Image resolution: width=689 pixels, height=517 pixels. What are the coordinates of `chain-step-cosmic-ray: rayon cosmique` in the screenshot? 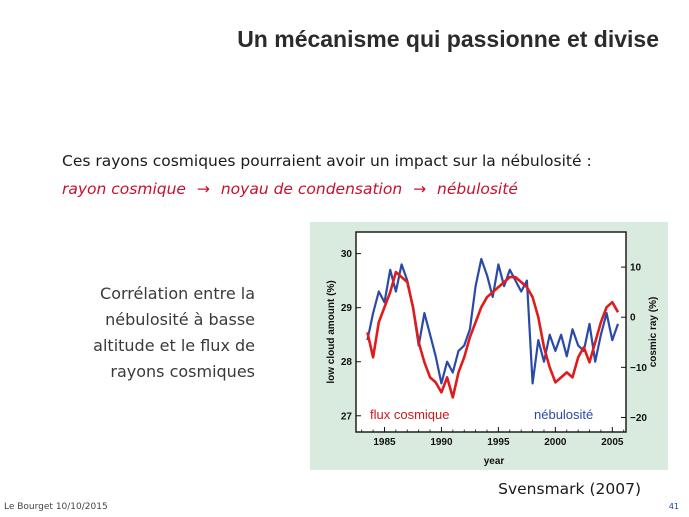 It's located at (124, 189).